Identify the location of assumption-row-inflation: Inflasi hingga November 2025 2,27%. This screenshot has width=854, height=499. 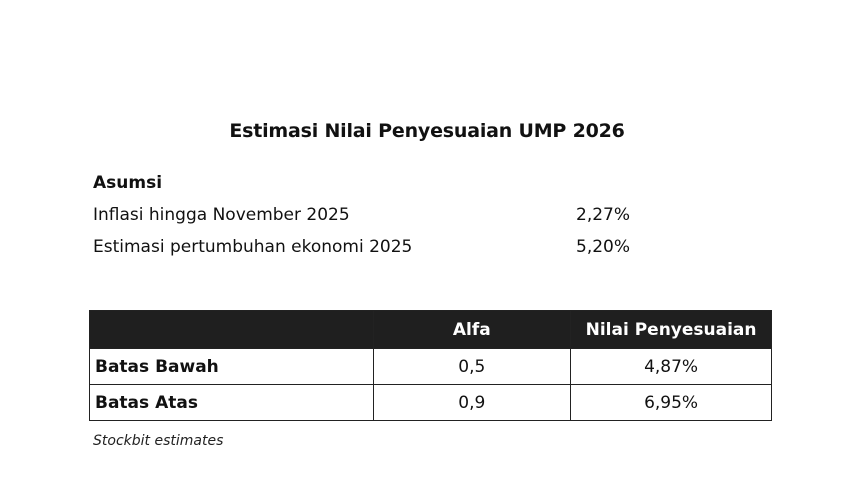
(373, 217).